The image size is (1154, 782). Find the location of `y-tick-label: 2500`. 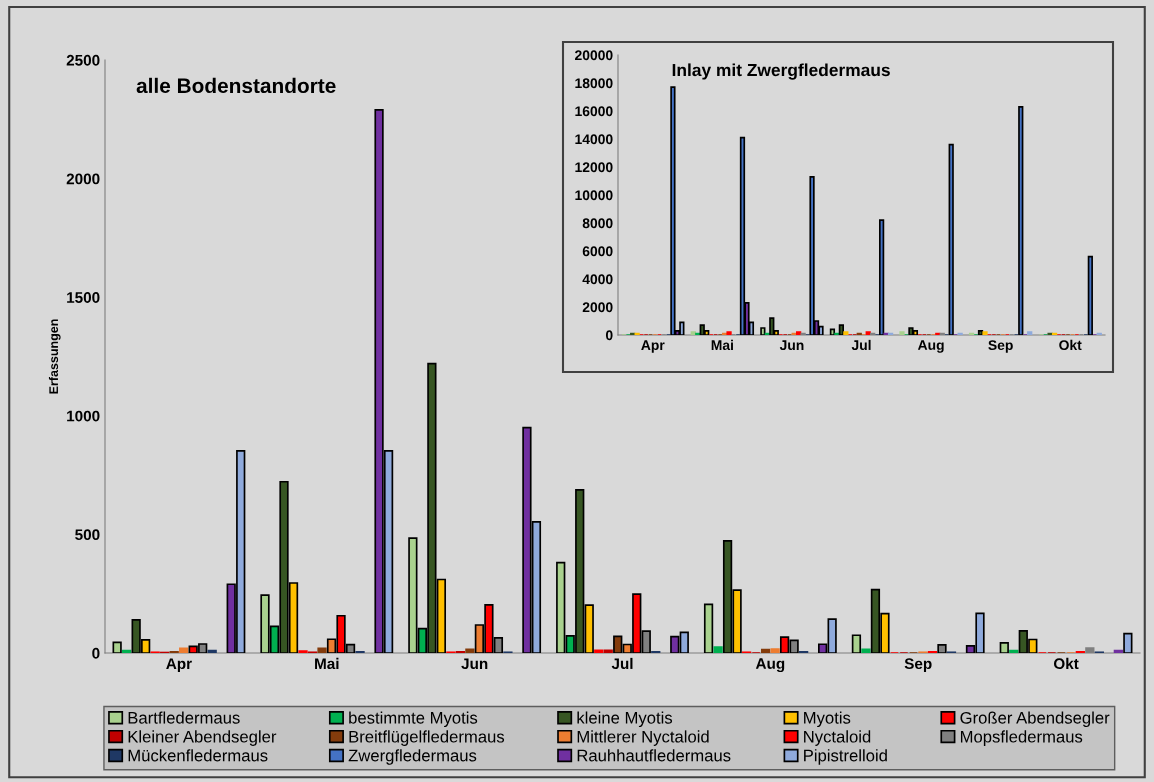

y-tick-label: 2500 is located at coordinates (83, 60).